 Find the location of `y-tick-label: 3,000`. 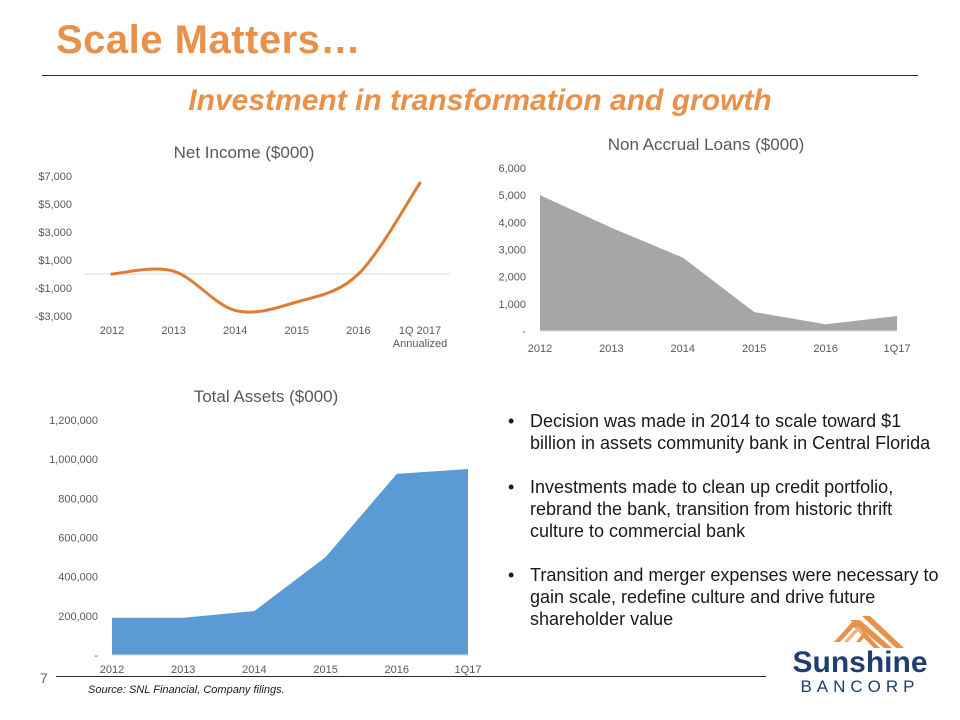

y-tick-label: 3,000 is located at coordinates (512, 251).